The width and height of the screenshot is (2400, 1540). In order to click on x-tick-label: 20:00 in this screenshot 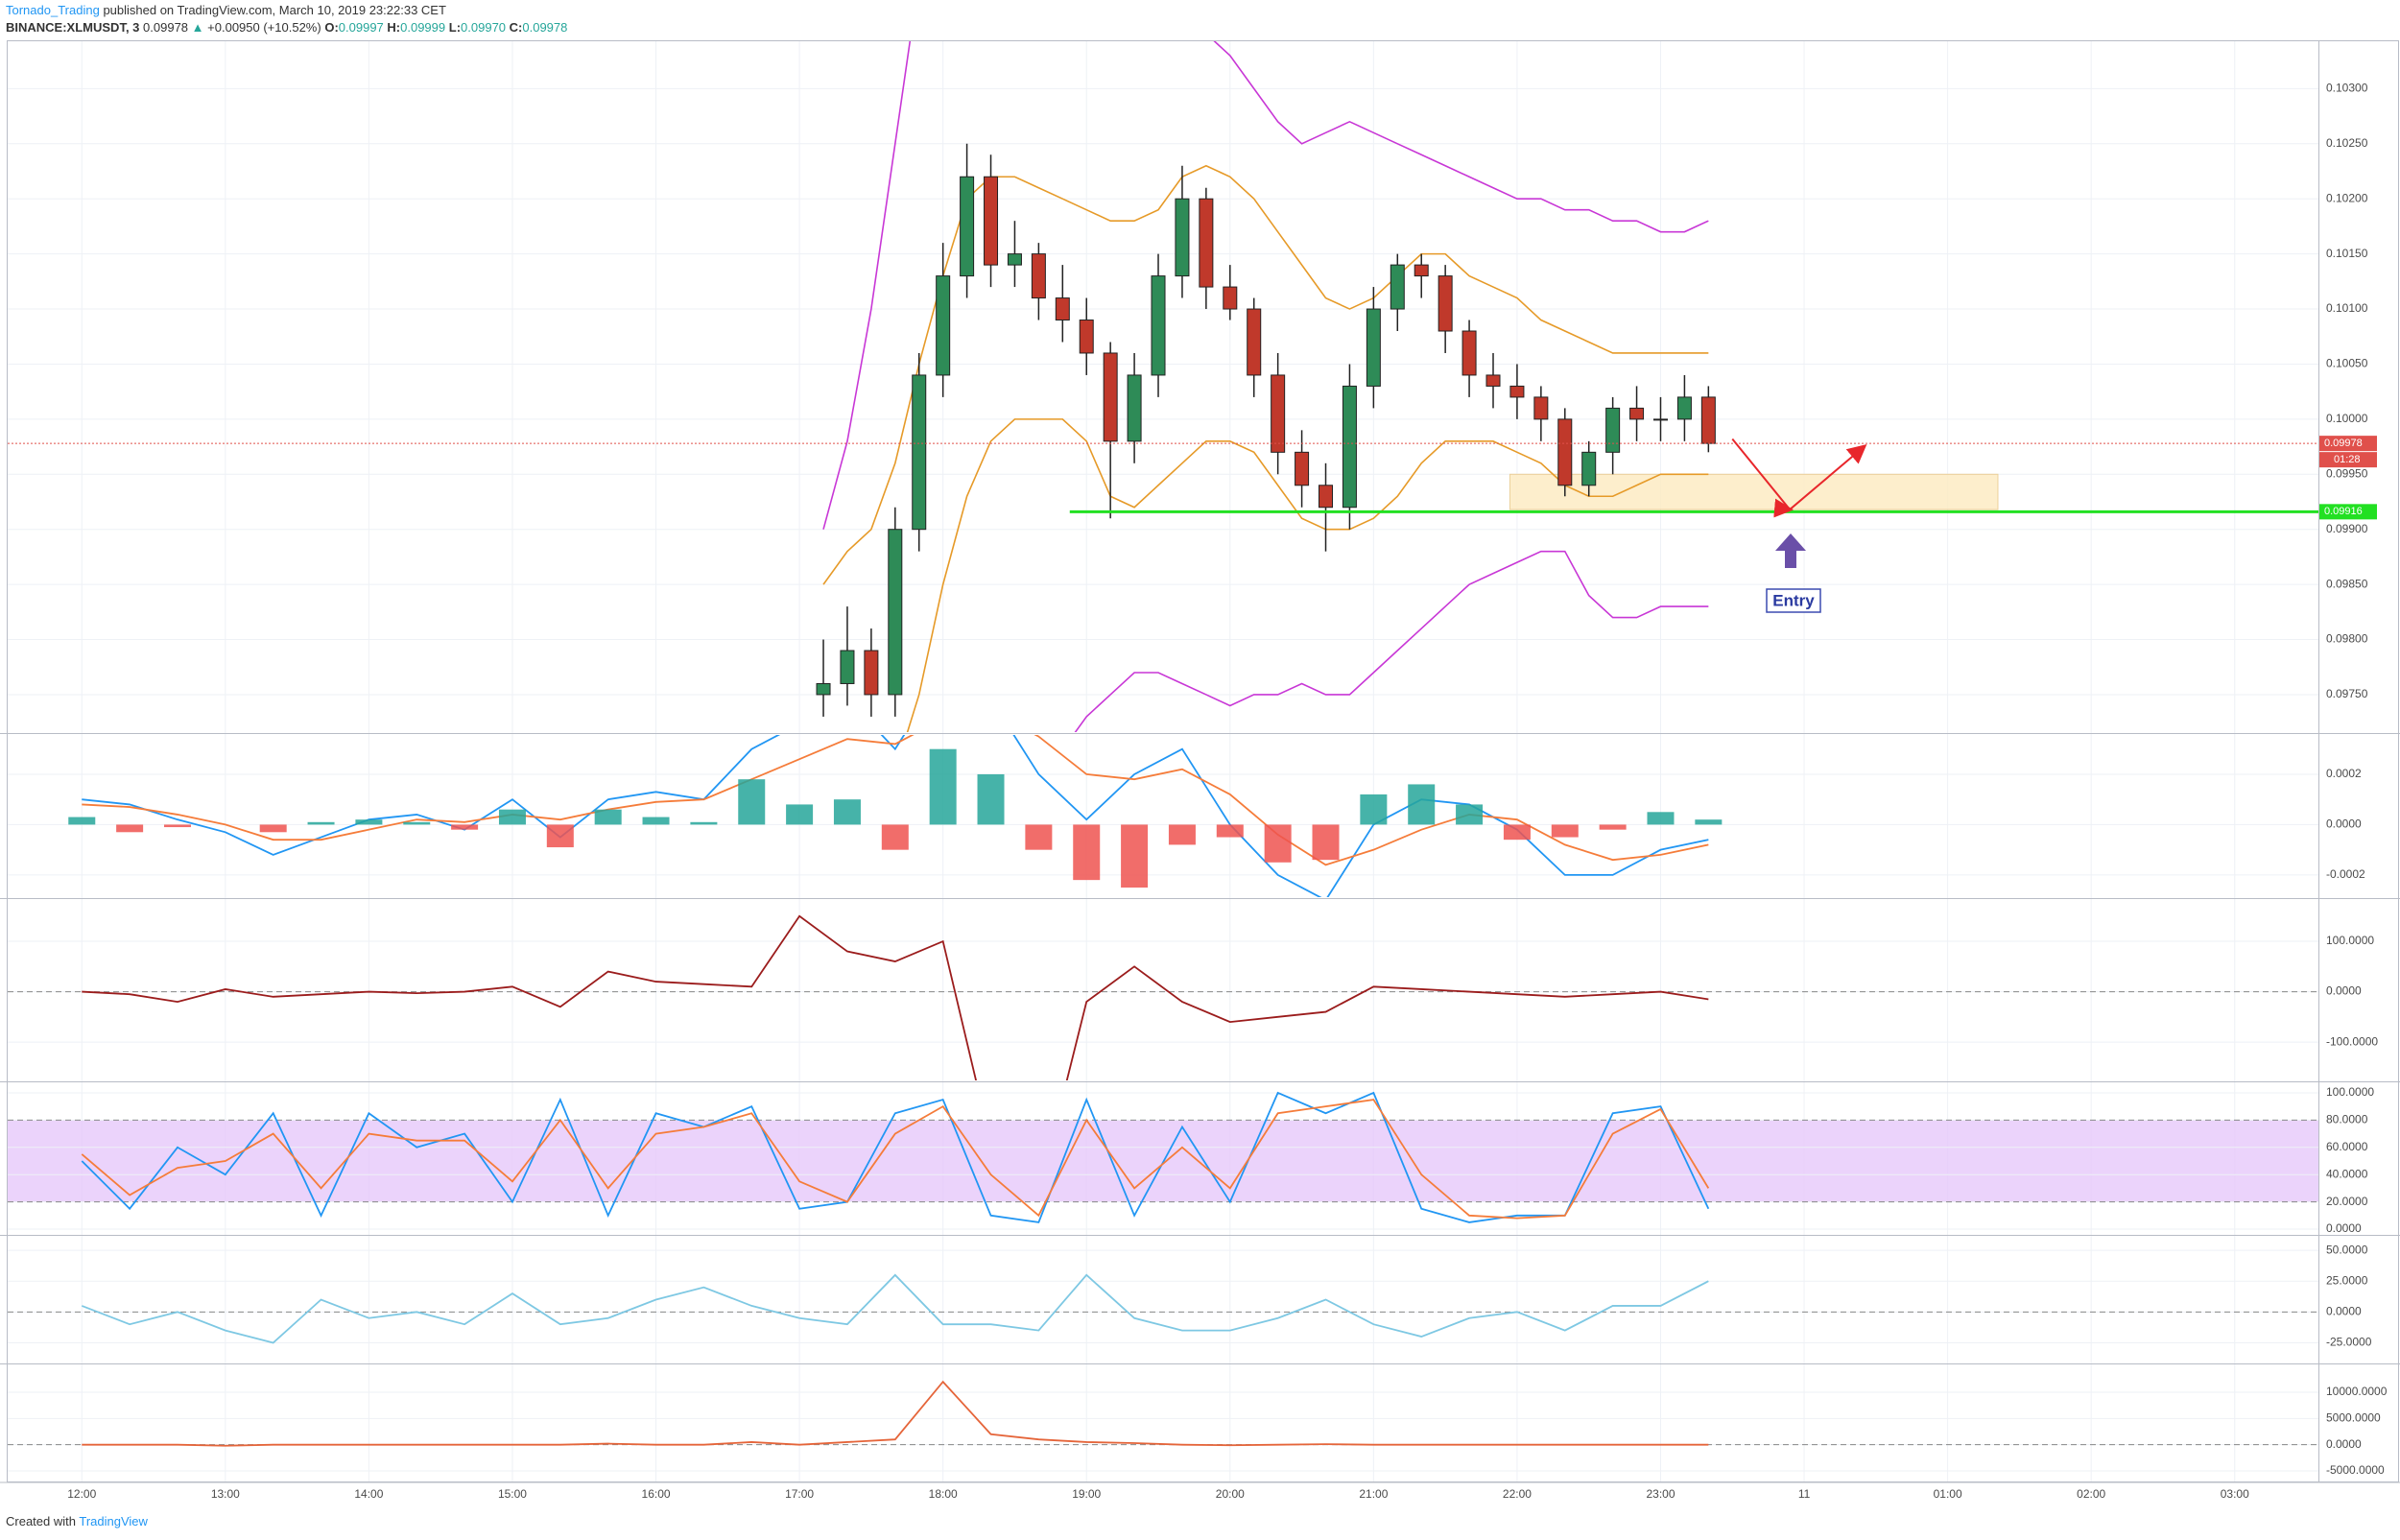, I will do `click(1230, 1494)`.